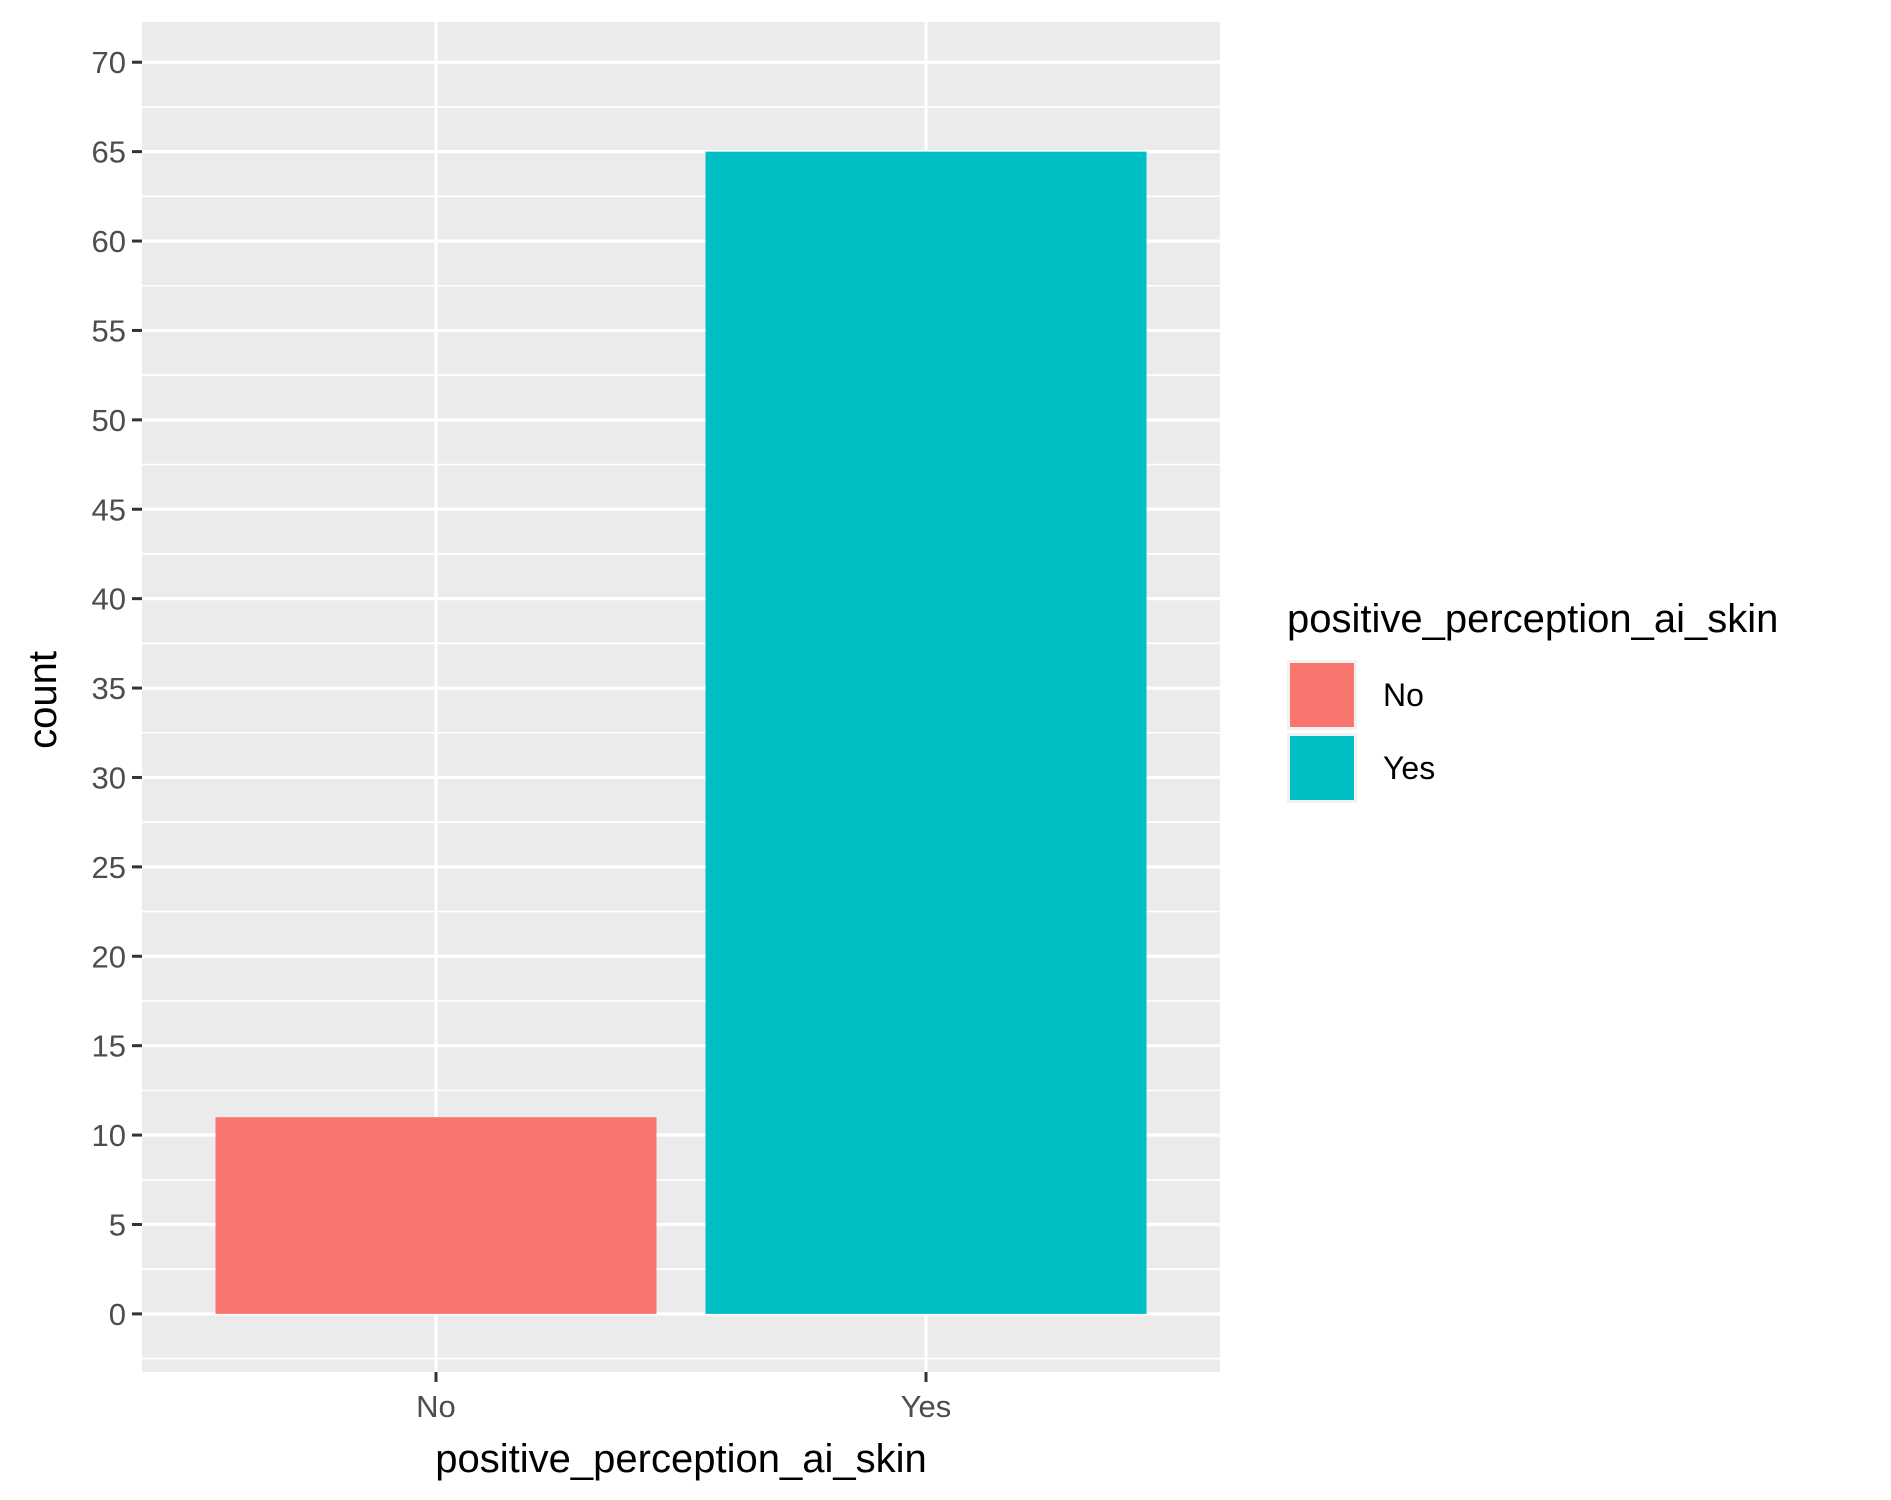 Image resolution: width=1891 pixels, height=1500 pixels. I want to click on y-tick-label: 5, so click(117, 1224).